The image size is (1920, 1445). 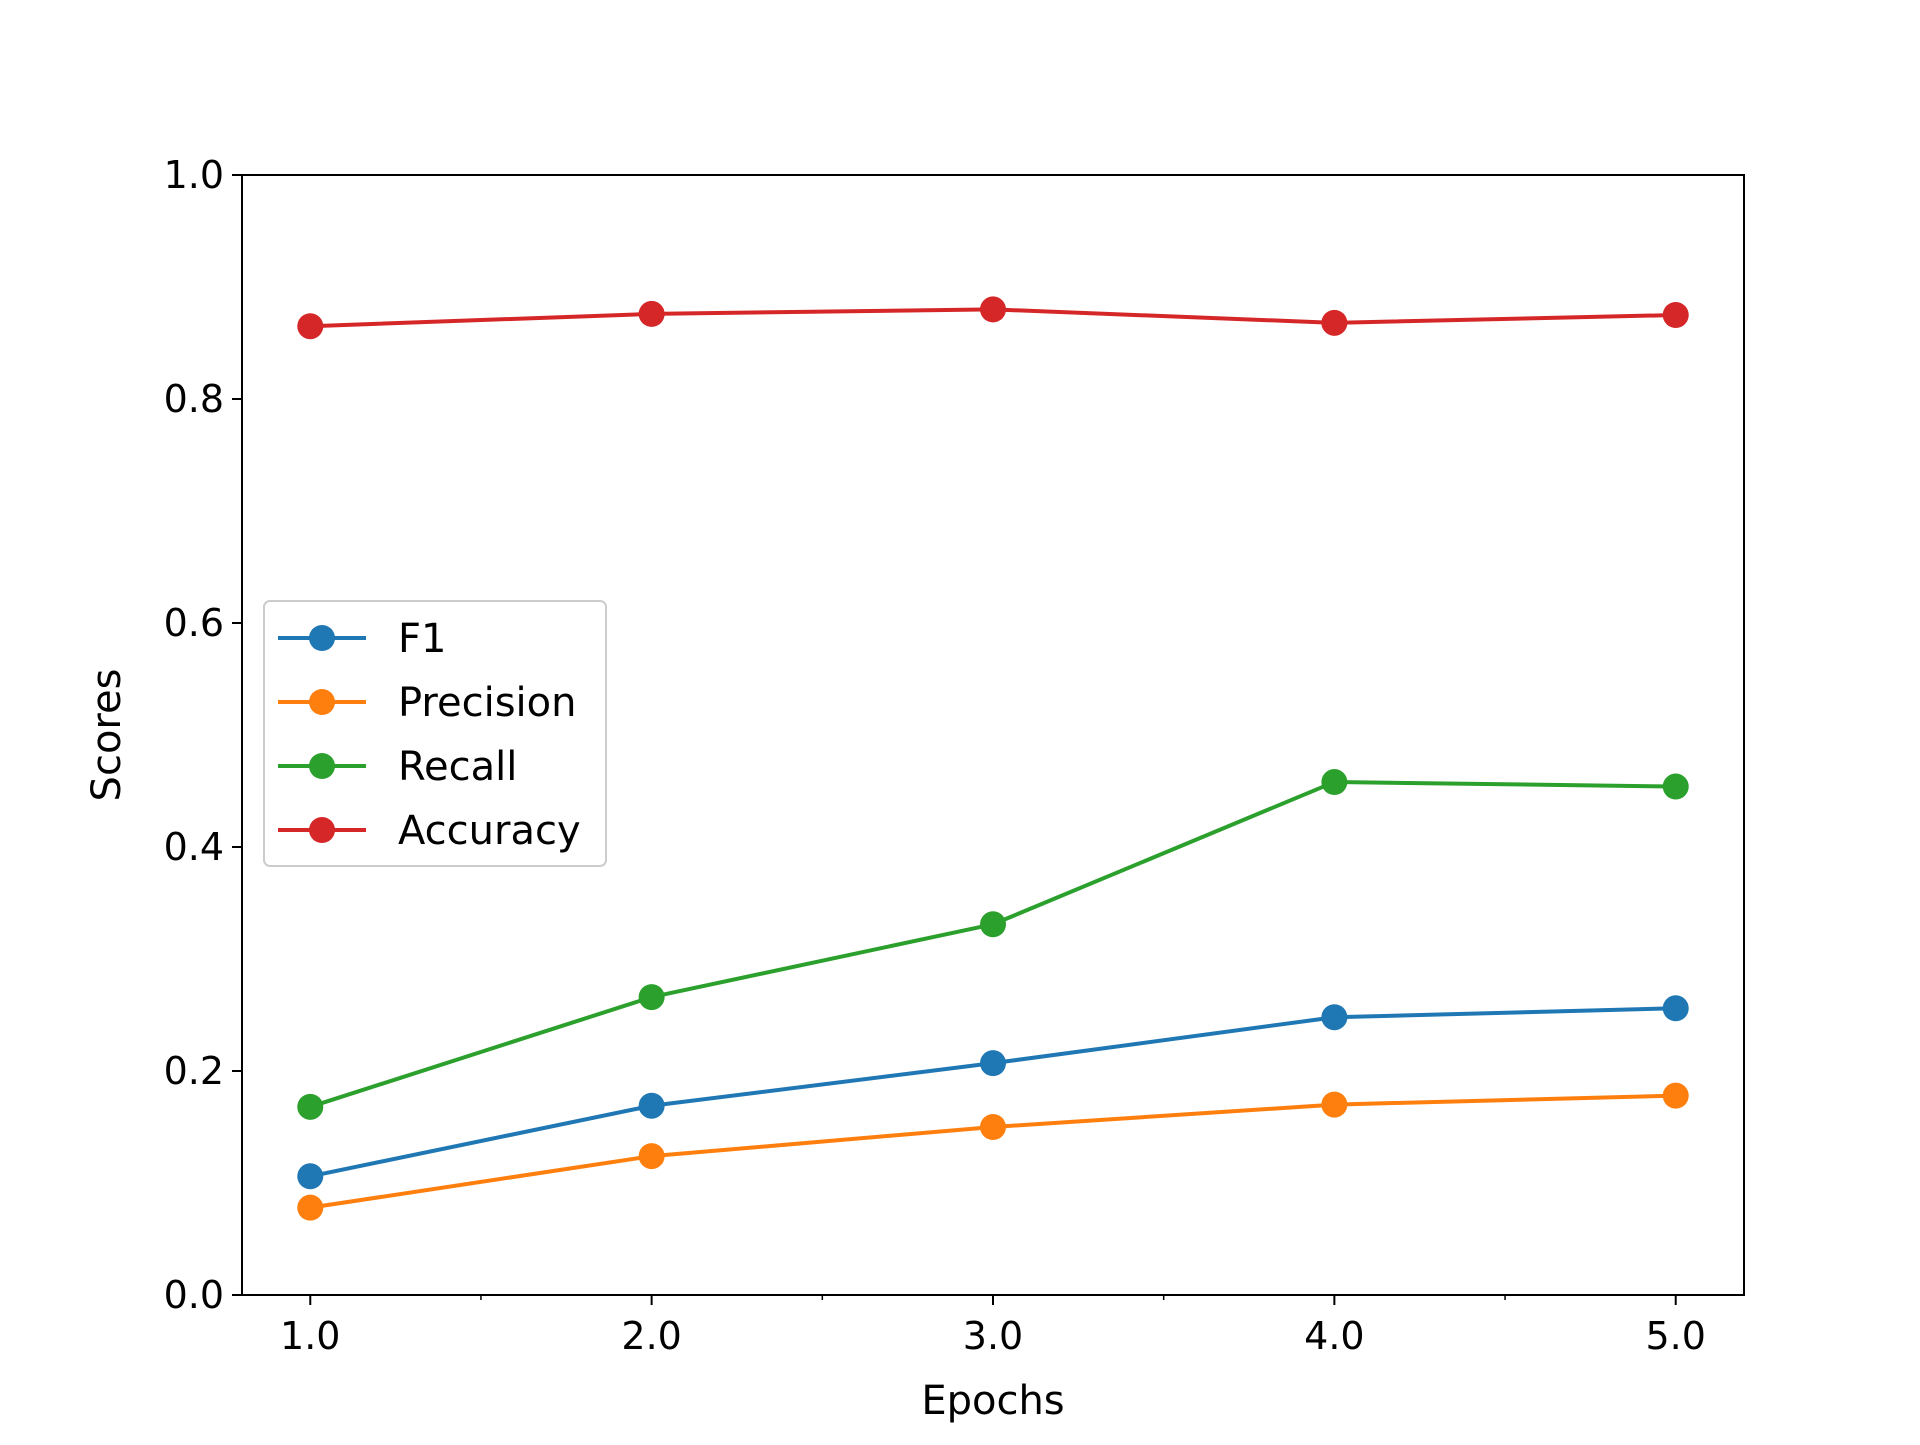 I want to click on series-precision, so click(x=993, y=1151).